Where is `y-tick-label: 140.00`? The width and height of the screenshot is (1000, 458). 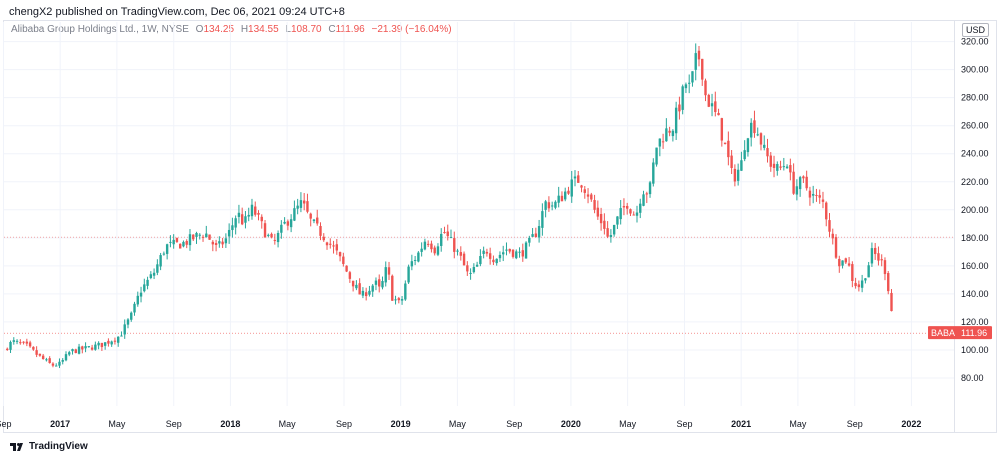 y-tick-label: 140.00 is located at coordinates (975, 294).